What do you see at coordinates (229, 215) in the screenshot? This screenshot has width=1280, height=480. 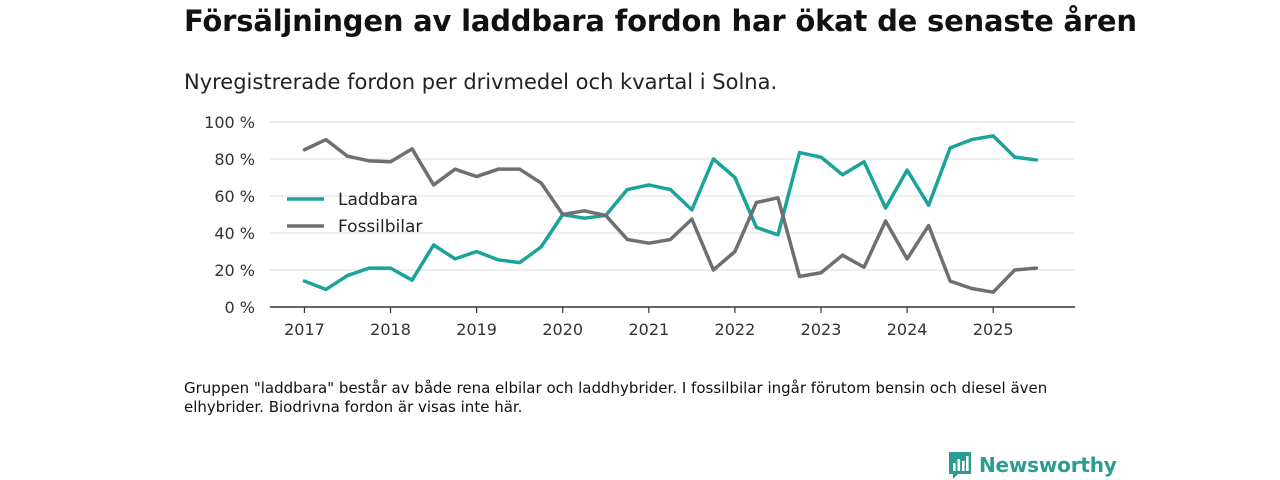 I see `y-axis: 0 % 20 % 40 % 60 % 80 % 100 %` at bounding box center [229, 215].